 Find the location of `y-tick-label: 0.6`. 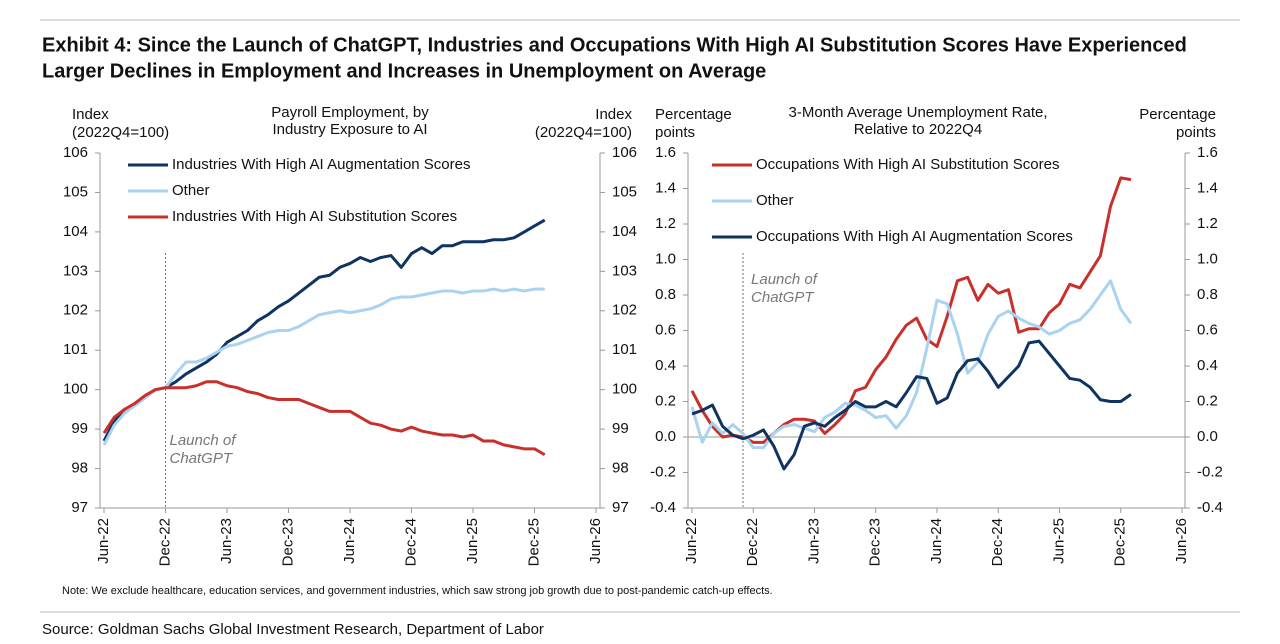

y-tick-label: 0.6 is located at coordinates (665, 329).